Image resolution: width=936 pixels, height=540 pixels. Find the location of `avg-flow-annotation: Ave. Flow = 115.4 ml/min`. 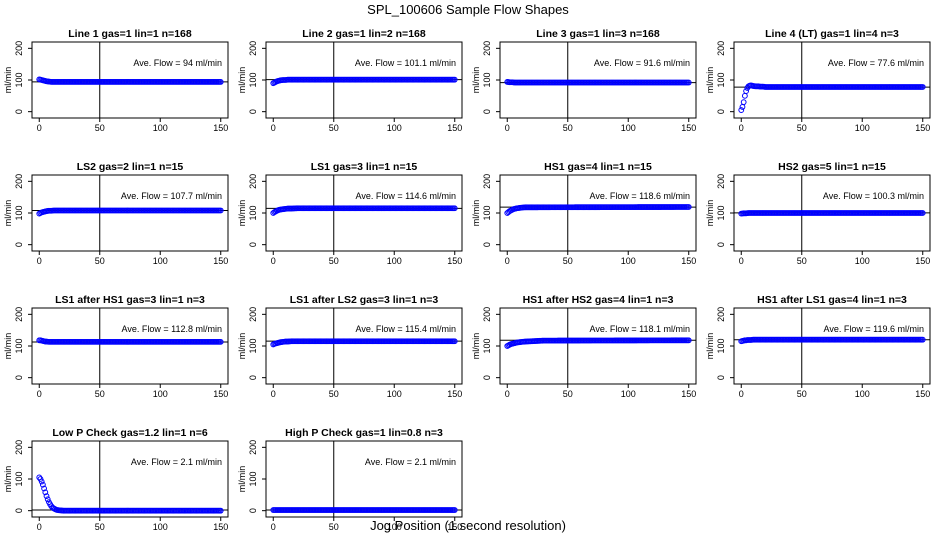

avg-flow-annotation: Ave. Flow = 115.4 ml/min is located at coordinates (406, 329).